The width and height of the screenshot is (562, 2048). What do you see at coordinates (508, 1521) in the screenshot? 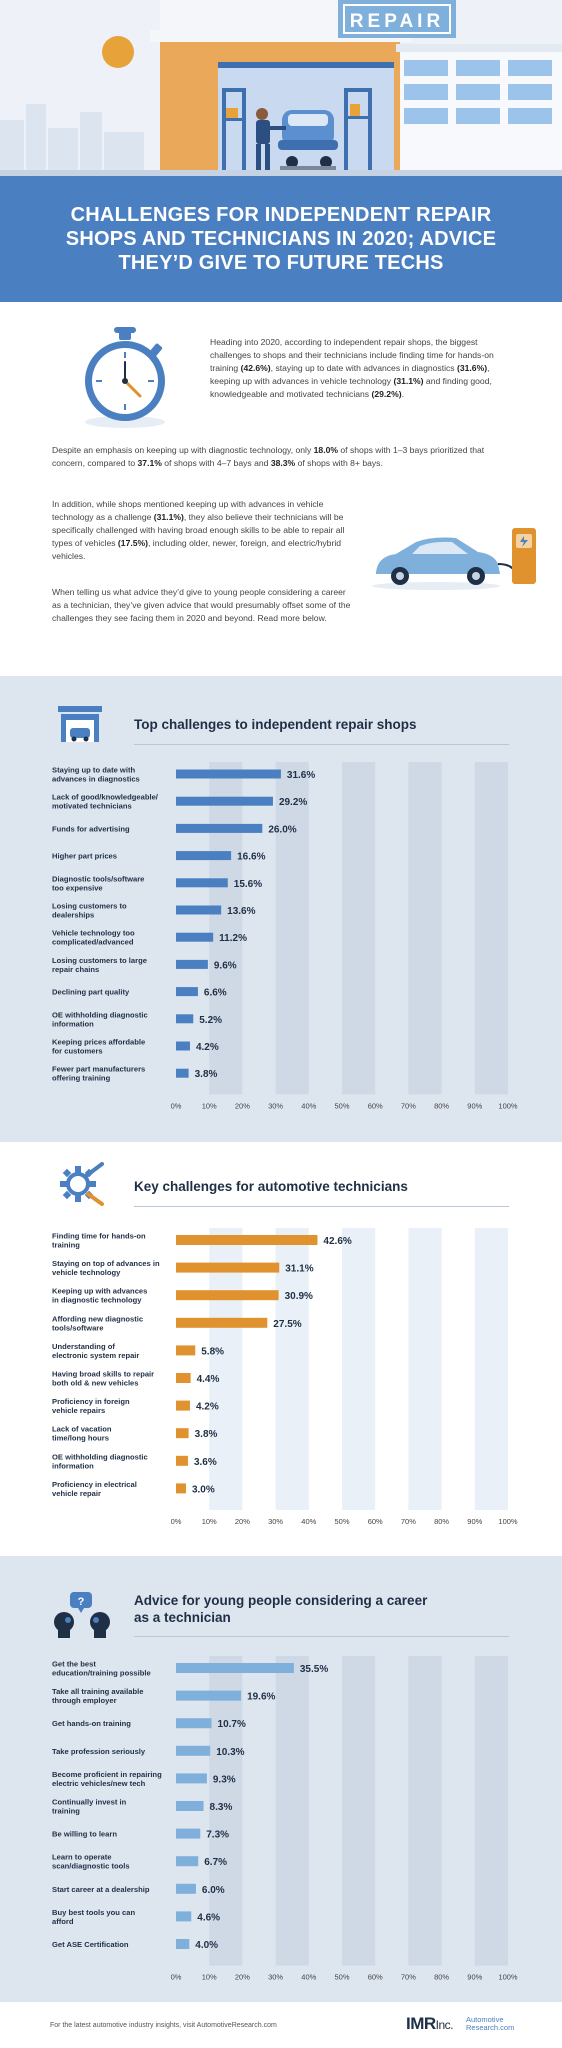
I see `tick-label: 100%` at bounding box center [508, 1521].